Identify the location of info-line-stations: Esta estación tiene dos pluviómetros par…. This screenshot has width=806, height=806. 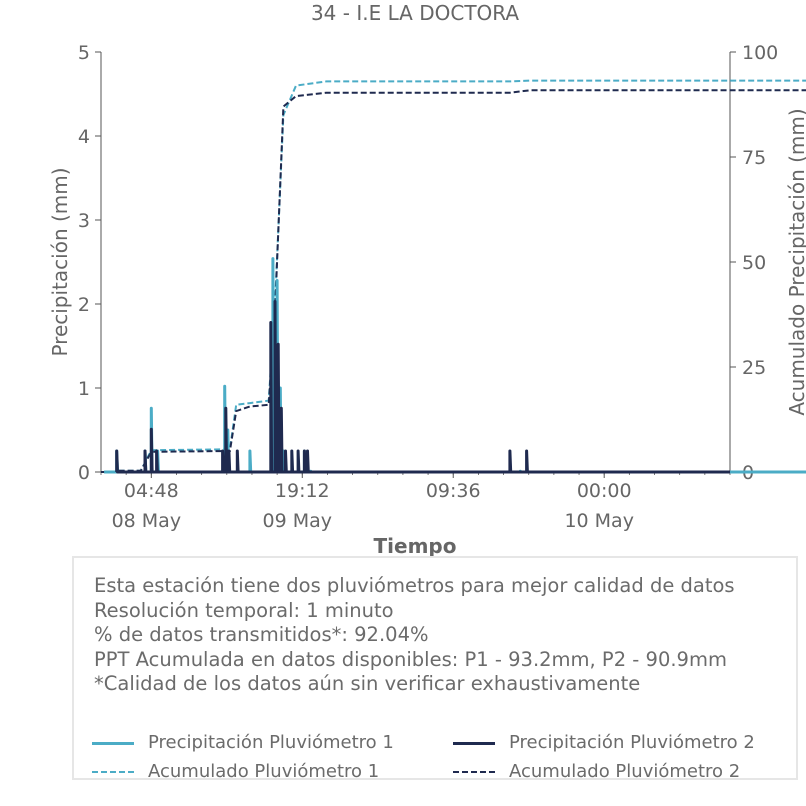
(414, 585).